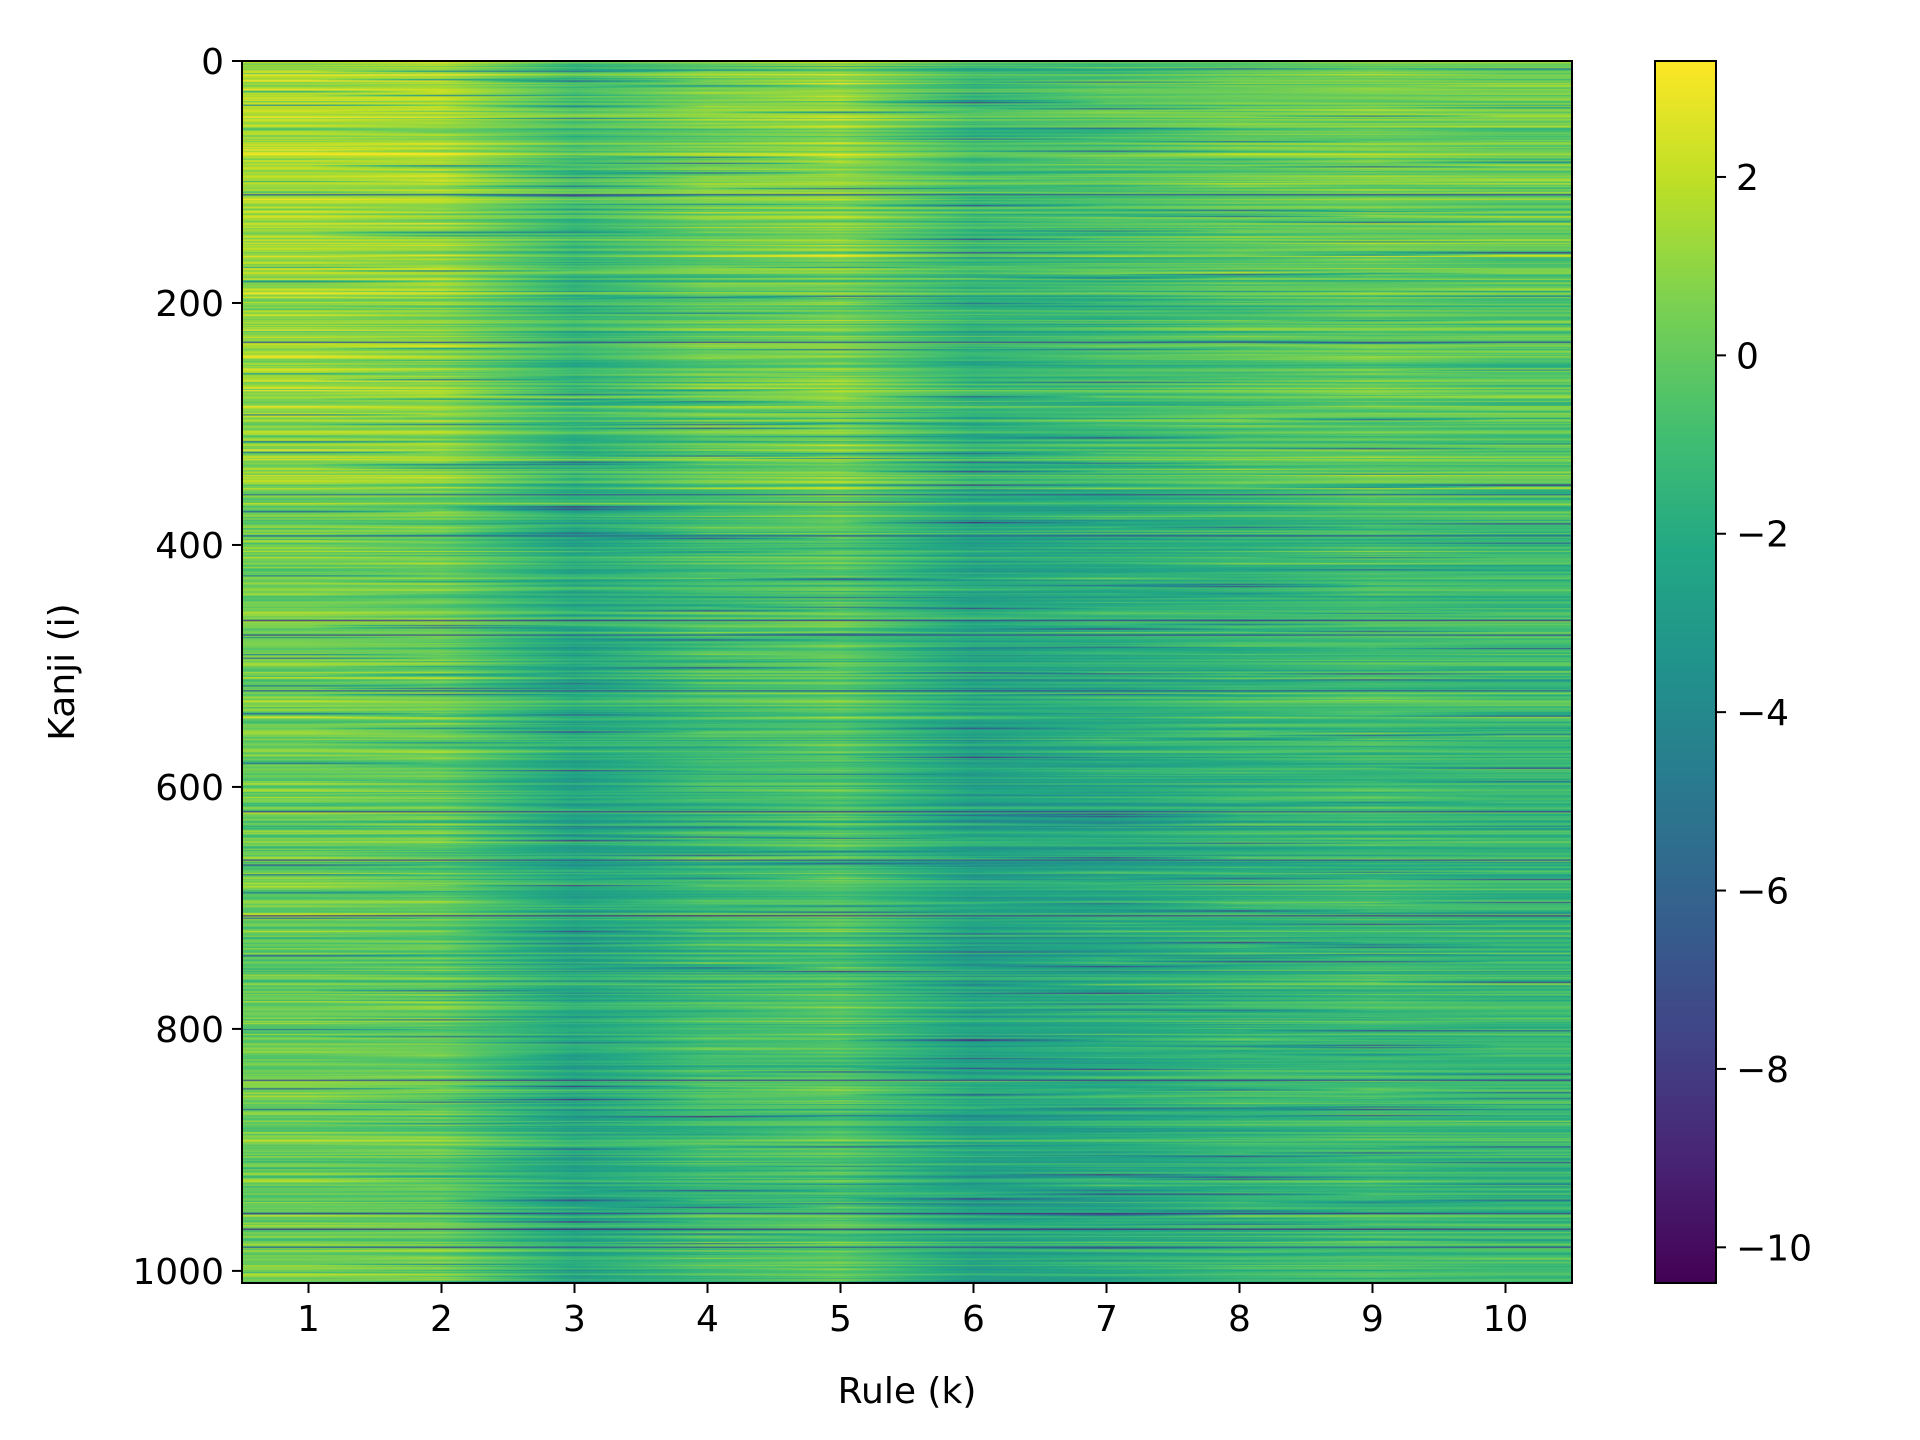  I want to click on x-tick-label: 7, so click(1106, 1319).